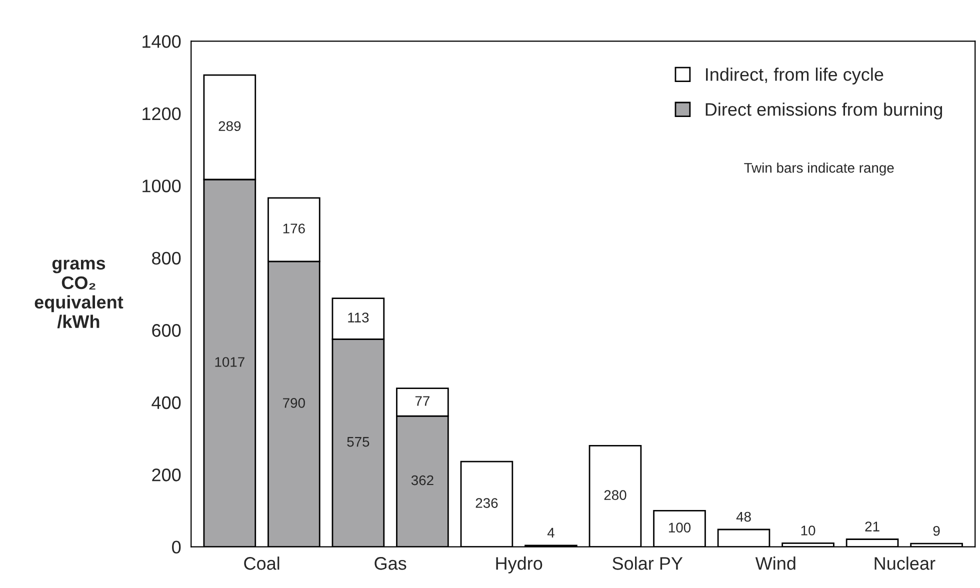  What do you see at coordinates (166, 330) in the screenshot?
I see `y-tick-label: 600` at bounding box center [166, 330].